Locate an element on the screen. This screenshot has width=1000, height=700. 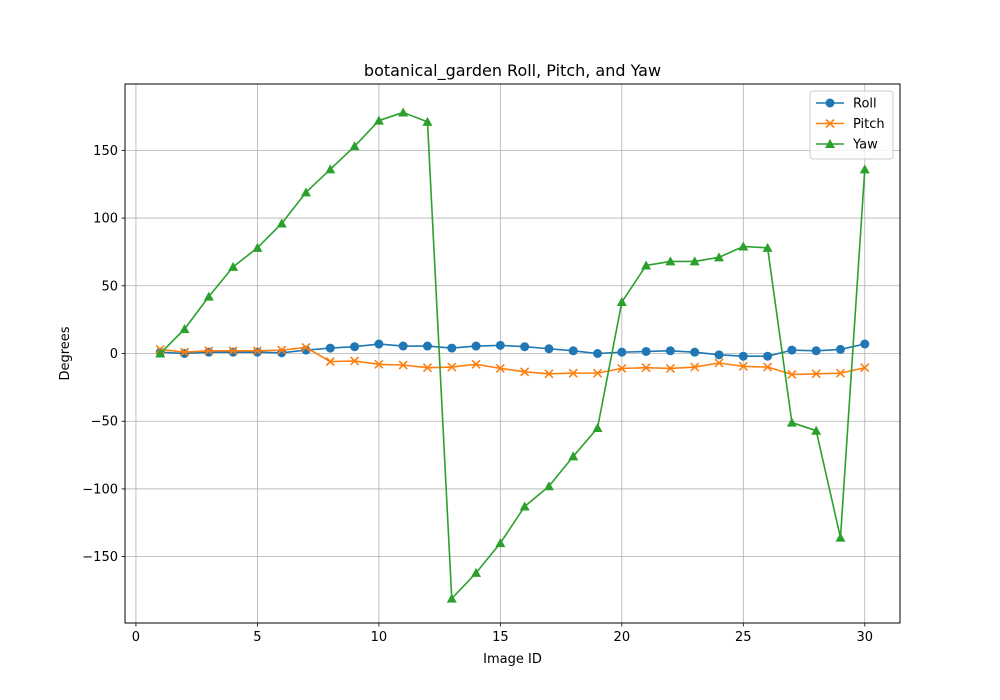
legend-item-roll: Roll is located at coordinates (846, 104).